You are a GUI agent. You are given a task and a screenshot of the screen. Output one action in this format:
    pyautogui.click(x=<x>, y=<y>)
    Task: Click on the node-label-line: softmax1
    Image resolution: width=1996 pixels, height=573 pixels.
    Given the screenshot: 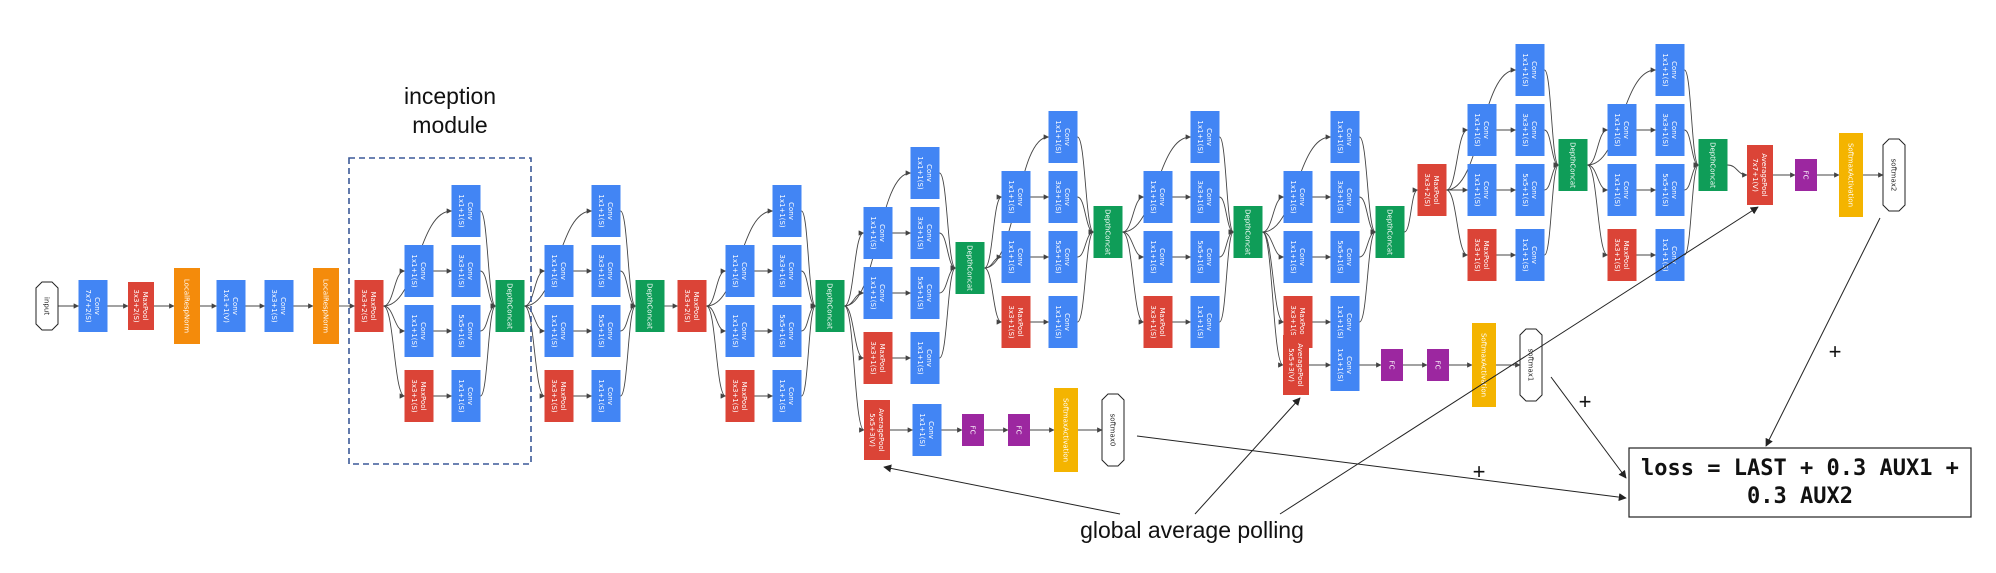 What is the action you would take?
    pyautogui.click(x=1531, y=365)
    